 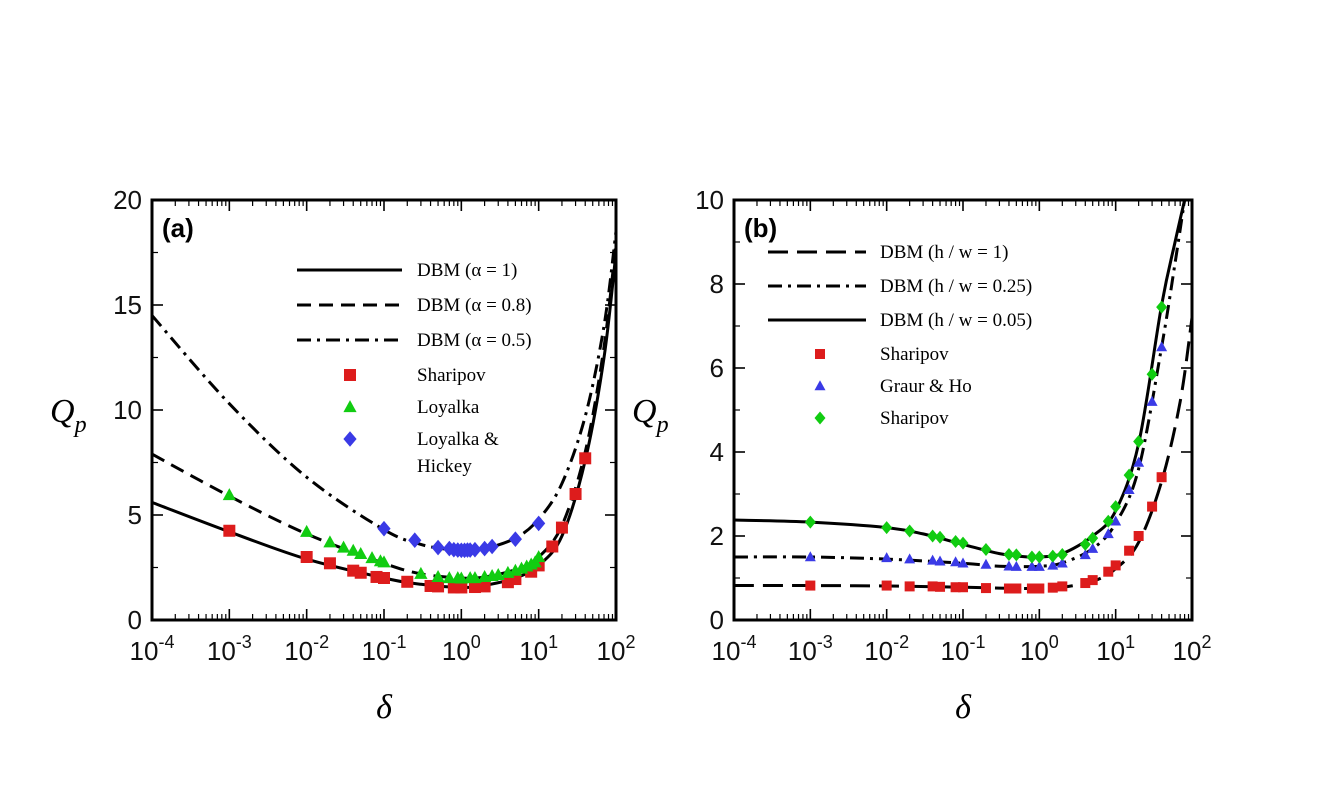 What do you see at coordinates (127, 305) in the screenshot?
I see `panel-a-y-tick-label: 15` at bounding box center [127, 305].